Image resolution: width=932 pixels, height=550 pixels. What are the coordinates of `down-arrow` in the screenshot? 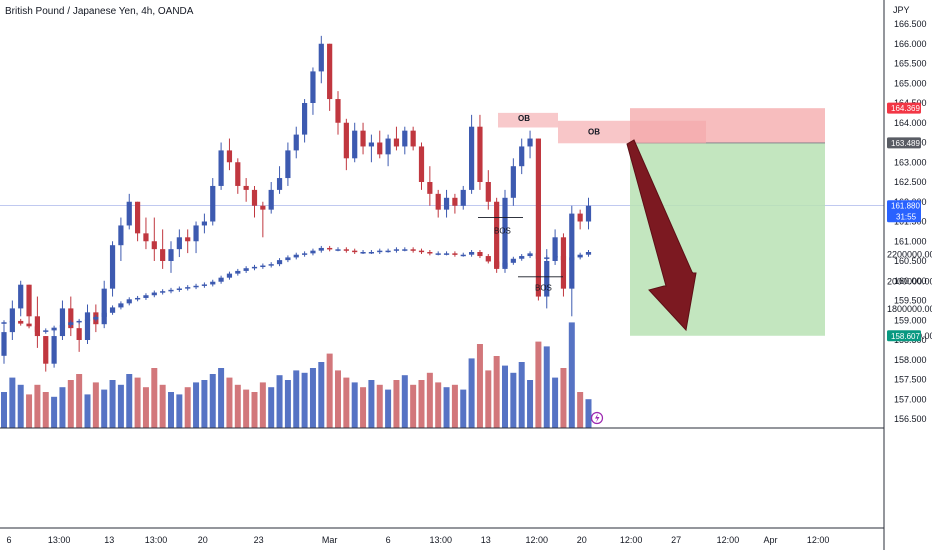 It's located at (661, 235).